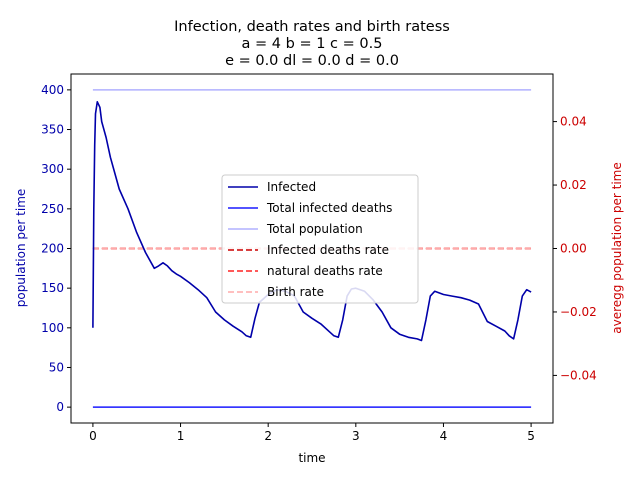 The width and height of the screenshot is (640, 480). What do you see at coordinates (52, 328) in the screenshot?
I see `y-left-tick-label-2: 100` at bounding box center [52, 328].